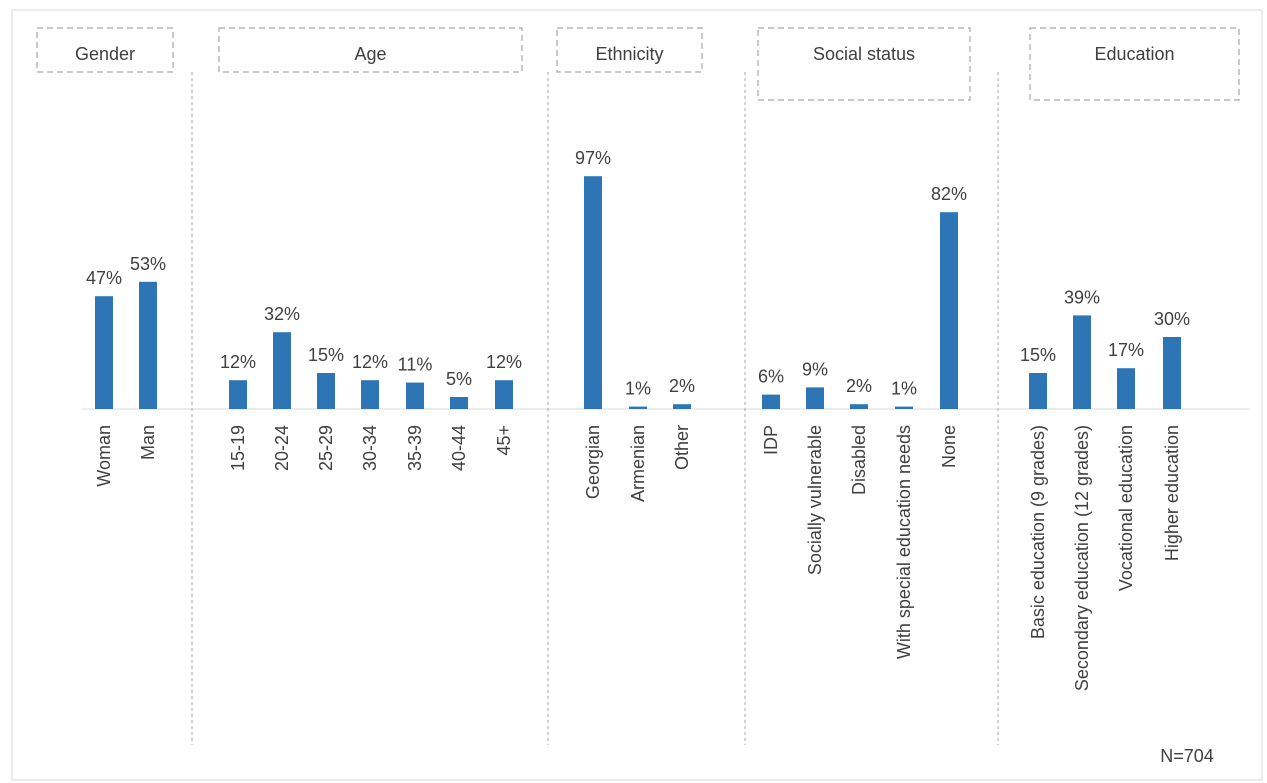  I want to click on category-label: Disabled, so click(859, 460).